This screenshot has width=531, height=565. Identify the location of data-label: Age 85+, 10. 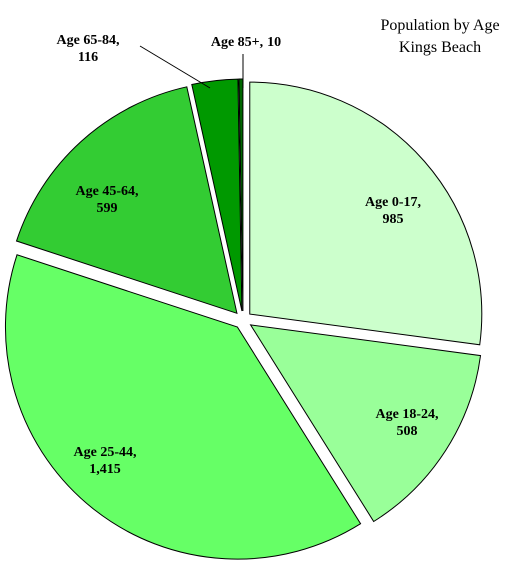
(246, 42).